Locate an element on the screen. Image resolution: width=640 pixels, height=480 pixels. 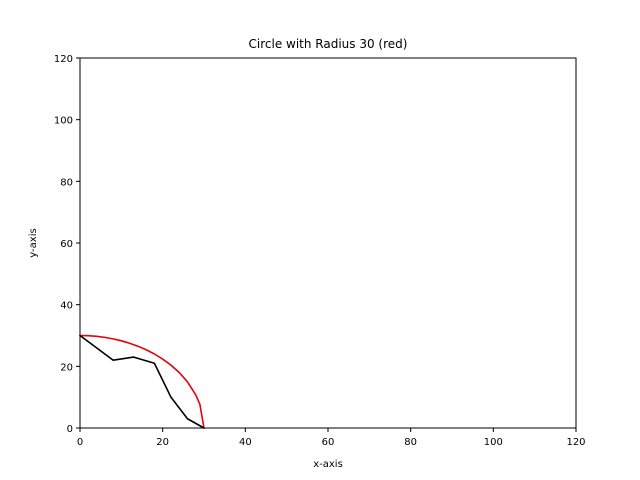
x-axis-ticks: 0 20 40 60 80 100 120 is located at coordinates (331, 438).